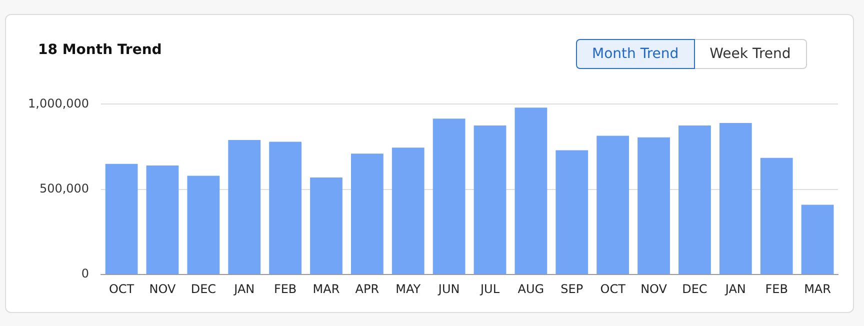 The height and width of the screenshot is (326, 864). I want to click on y-tick-label: 1,000,000, so click(59, 103).